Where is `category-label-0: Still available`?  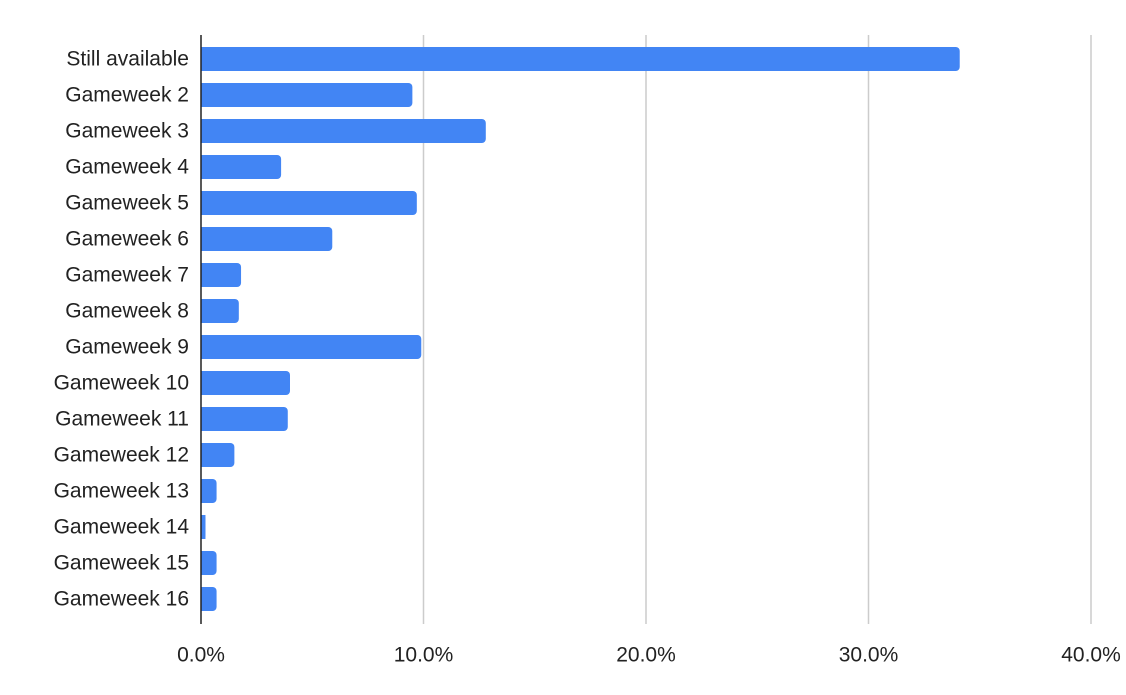 category-label-0: Still available is located at coordinates (127, 59).